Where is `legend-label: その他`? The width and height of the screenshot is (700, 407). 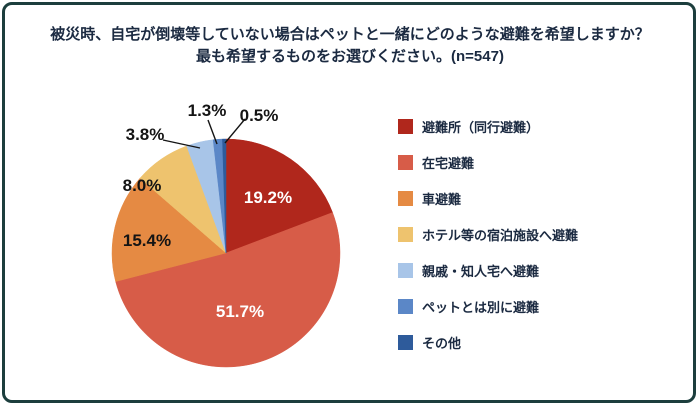
legend-label: その他 is located at coordinates (442, 343).